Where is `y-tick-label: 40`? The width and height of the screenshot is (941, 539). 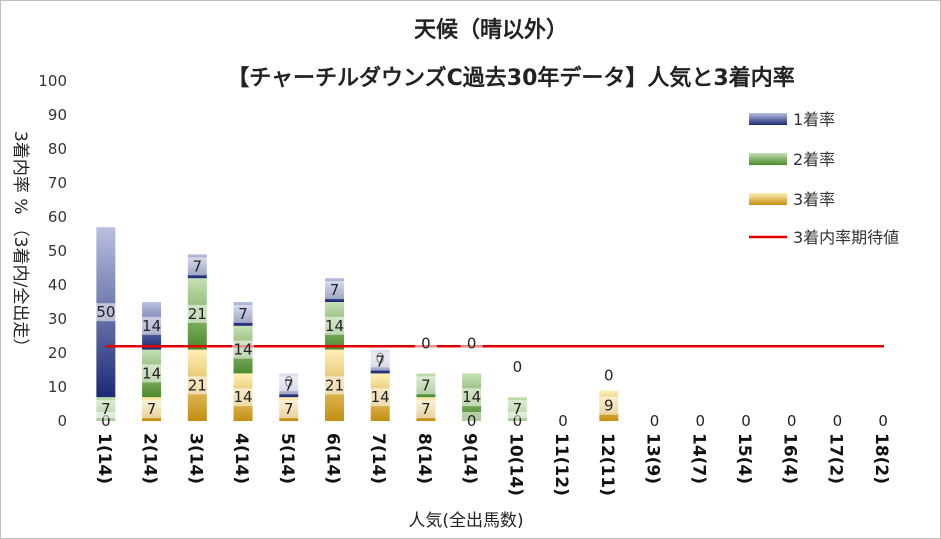 y-tick-label: 40 is located at coordinates (57, 285).